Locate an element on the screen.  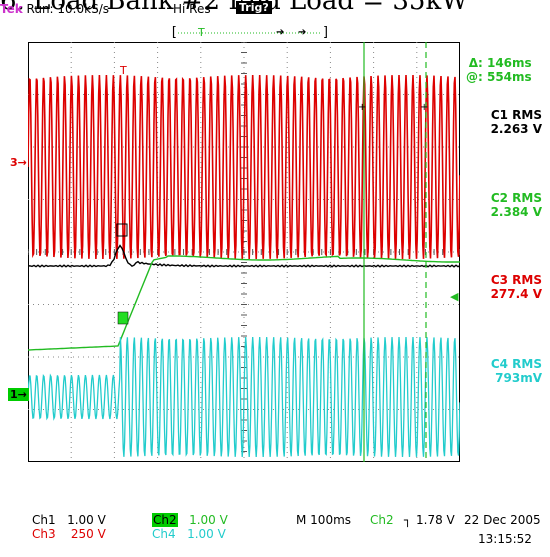
c2-rms-readout: C2 RMS 2.384 V is located at coordinates (516, 205).